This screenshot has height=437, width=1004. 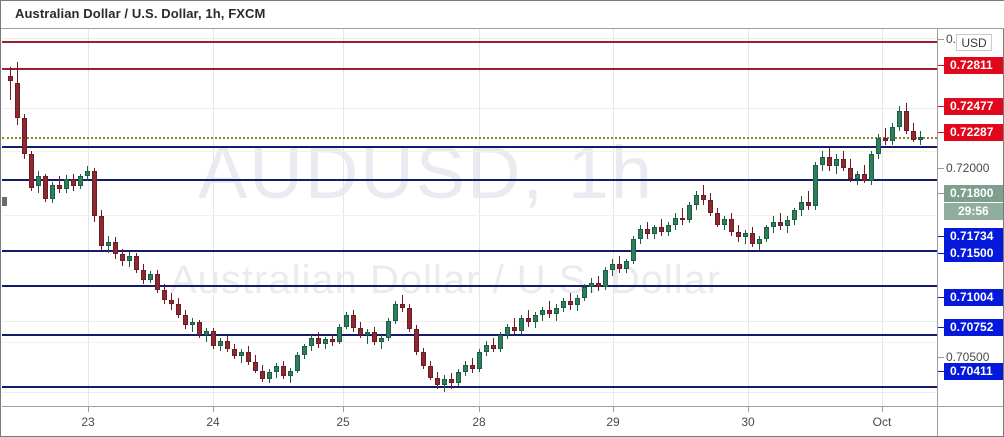 What do you see at coordinates (973, 253) in the screenshot?
I see `price-badge-071500: 0.71500` at bounding box center [973, 253].